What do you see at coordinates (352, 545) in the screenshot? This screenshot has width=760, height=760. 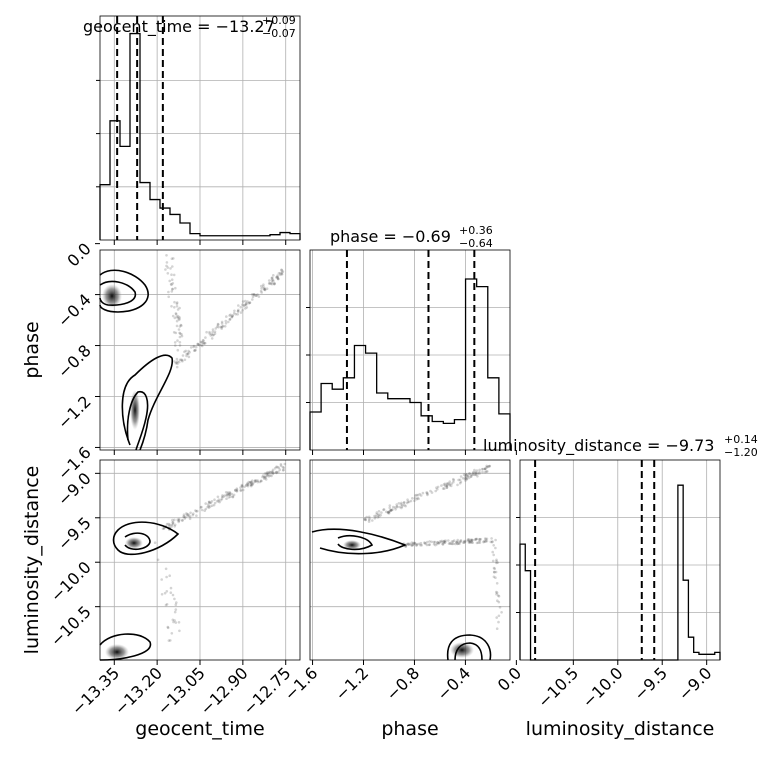 I see `density-core` at bounding box center [352, 545].